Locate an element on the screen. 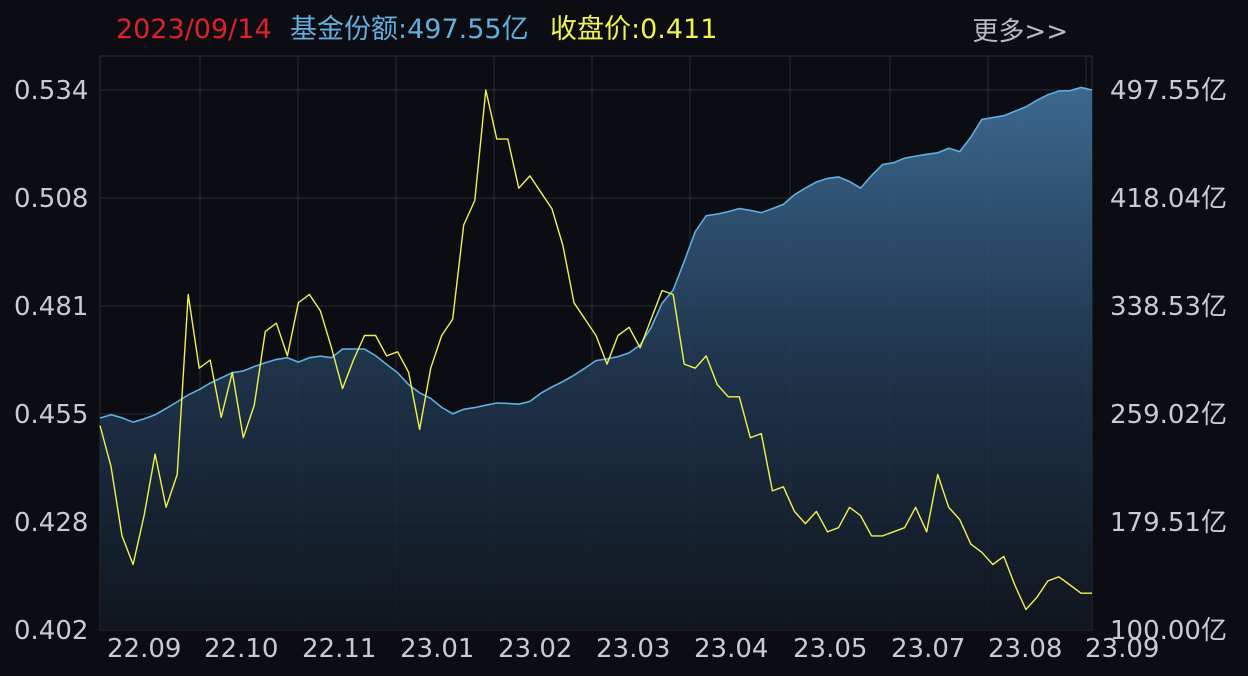  x-axis-tick-label: 23.03 is located at coordinates (633, 649).